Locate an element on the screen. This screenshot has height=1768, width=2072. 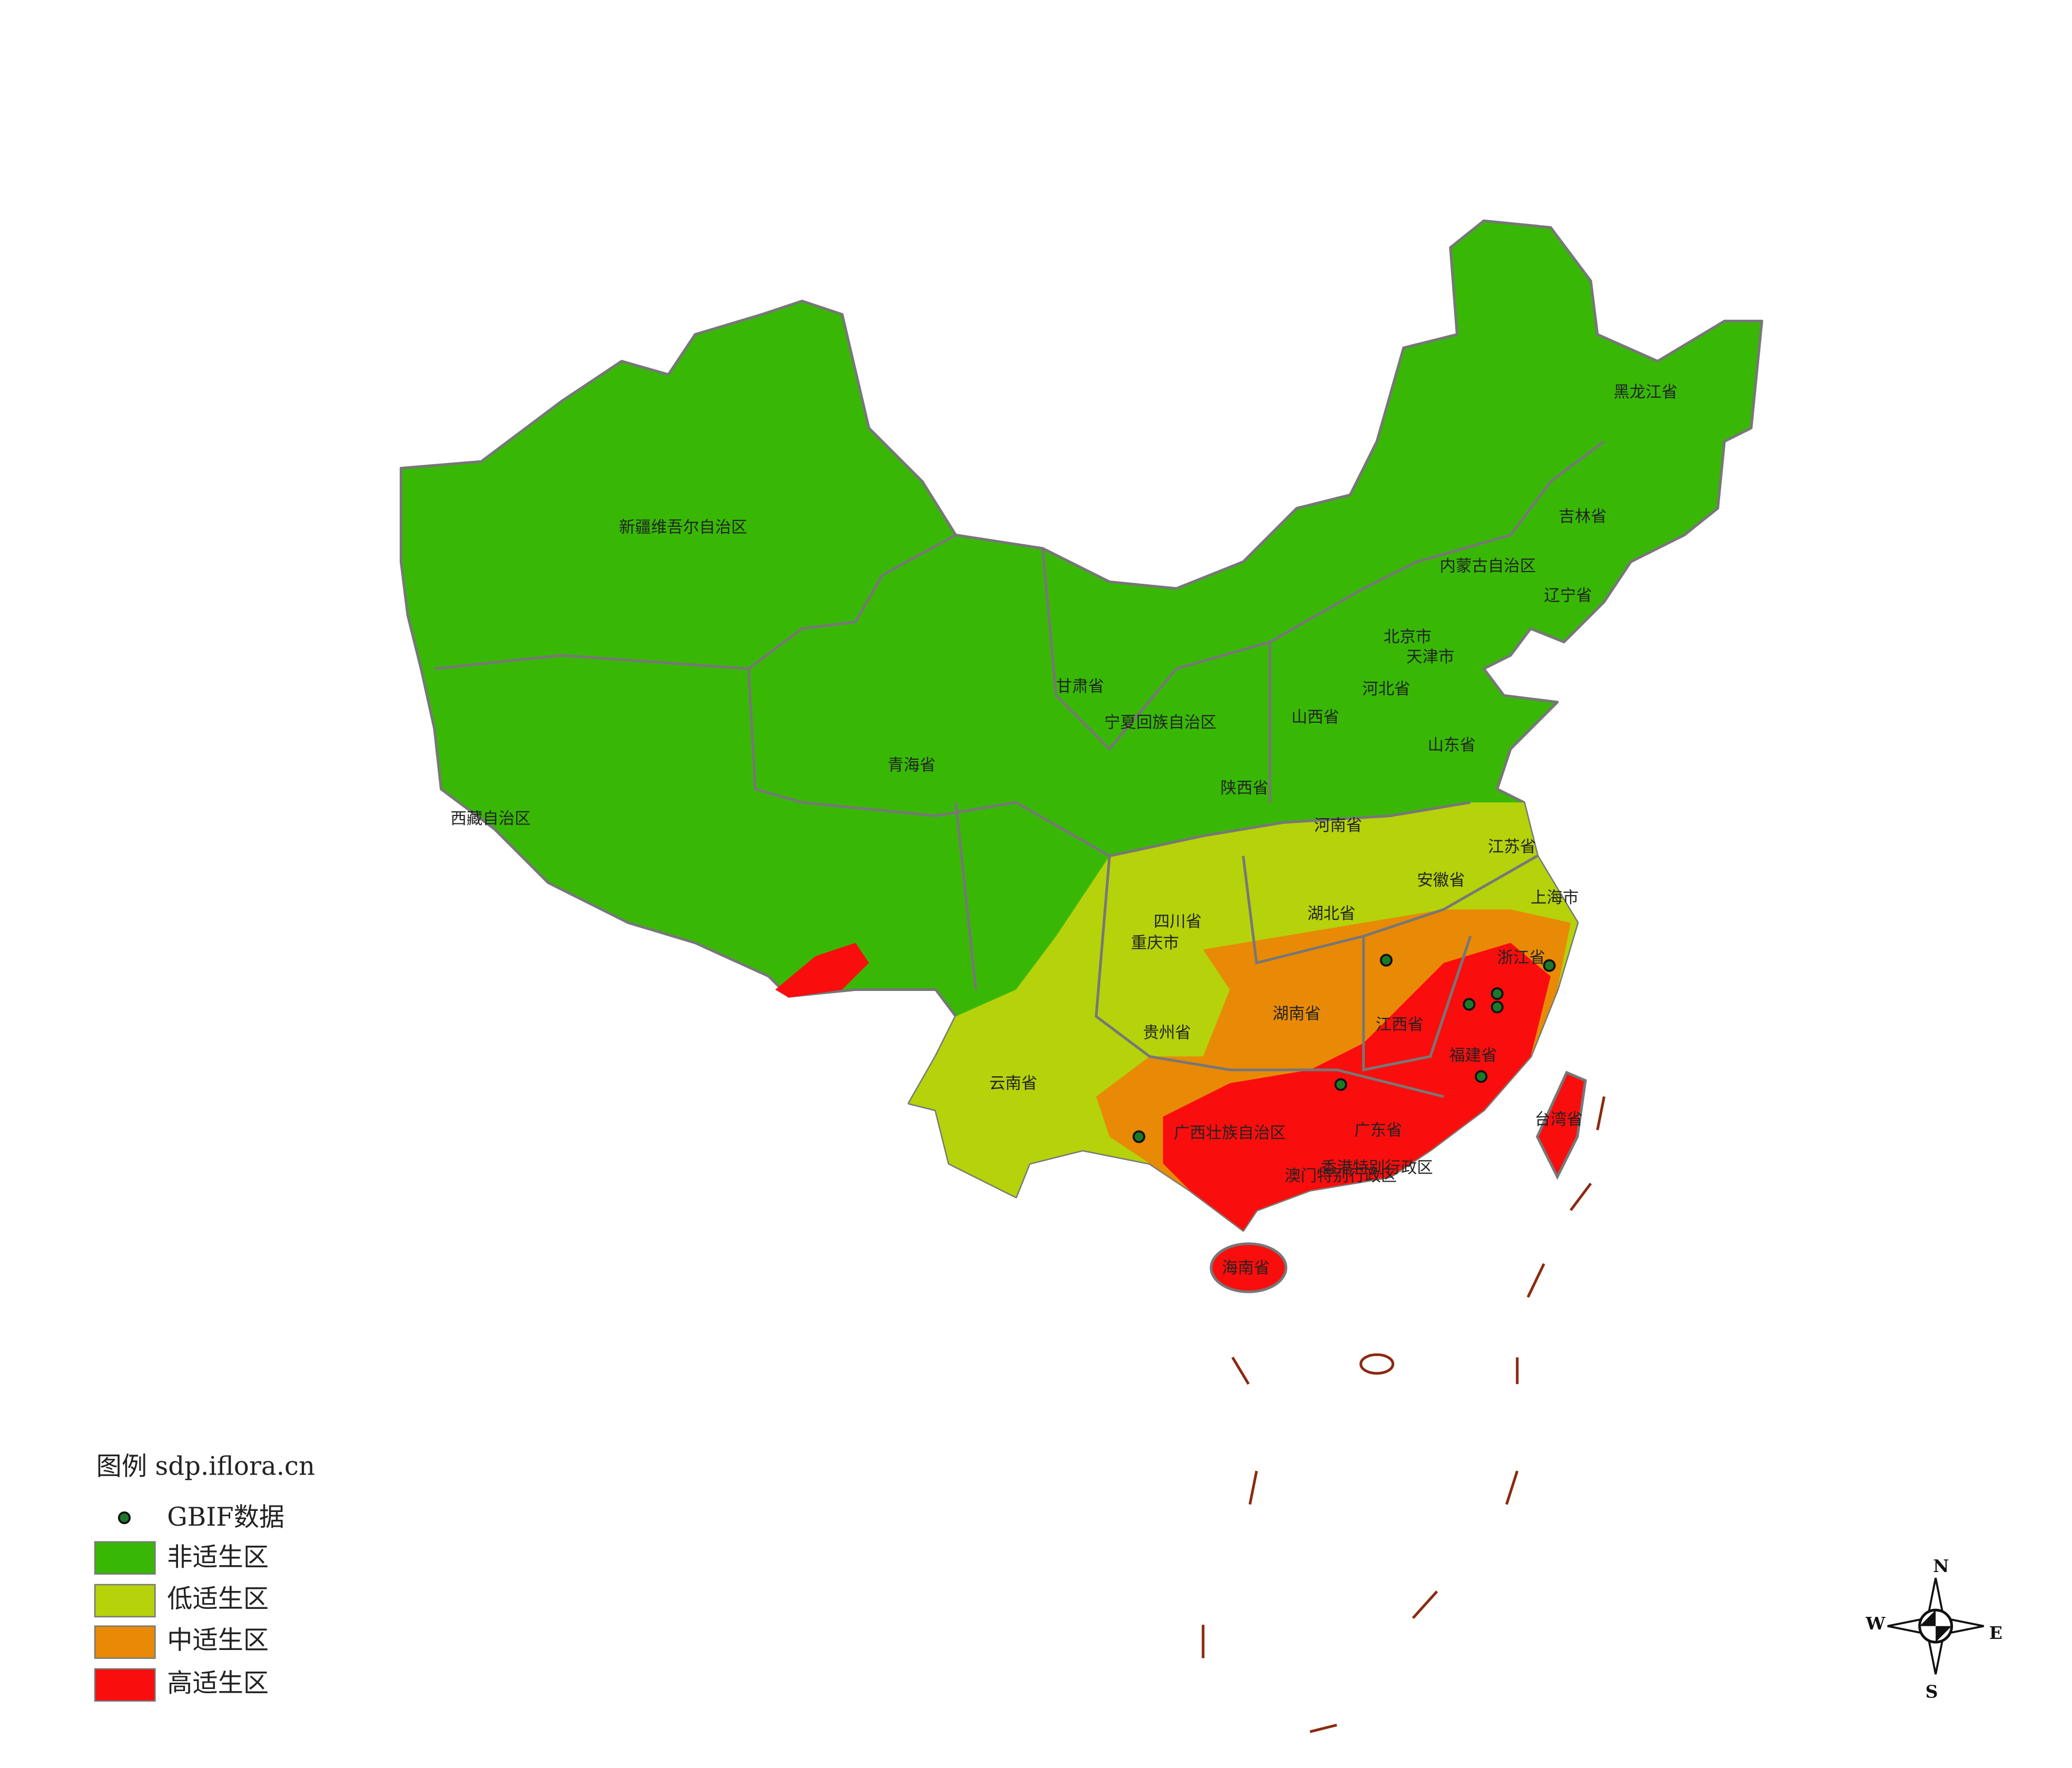
province-label: 黑龙江省 is located at coordinates (1645, 393).